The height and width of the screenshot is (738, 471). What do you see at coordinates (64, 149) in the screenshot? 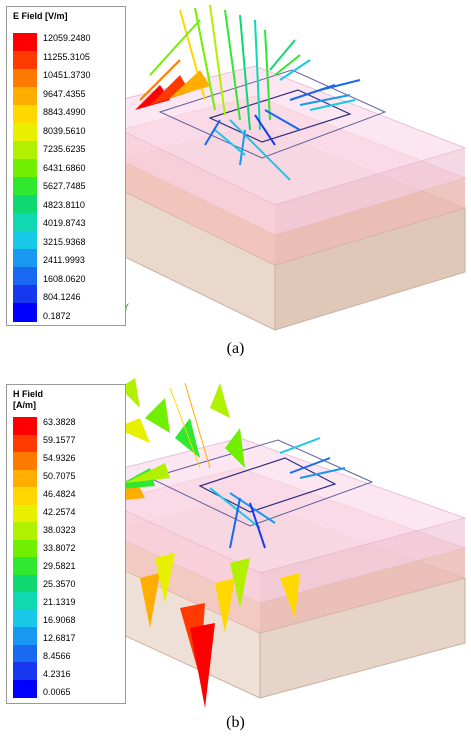
I see `tick-label: 7235.6235` at bounding box center [64, 149].